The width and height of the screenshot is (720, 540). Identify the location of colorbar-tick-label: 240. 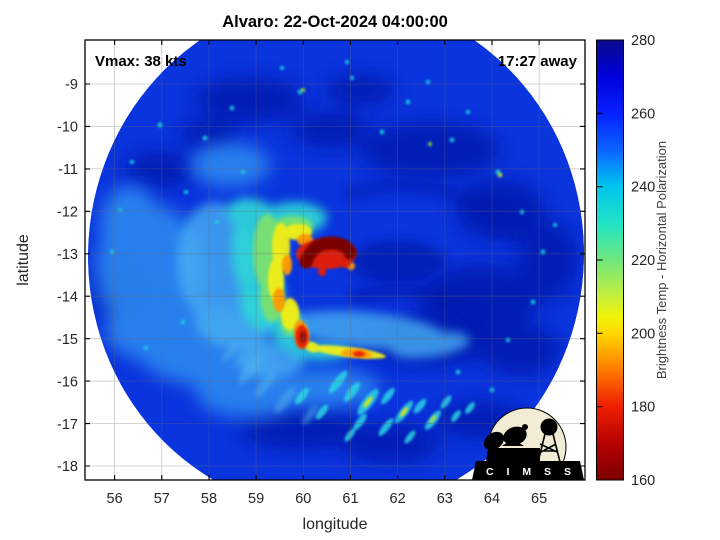
(643, 188).